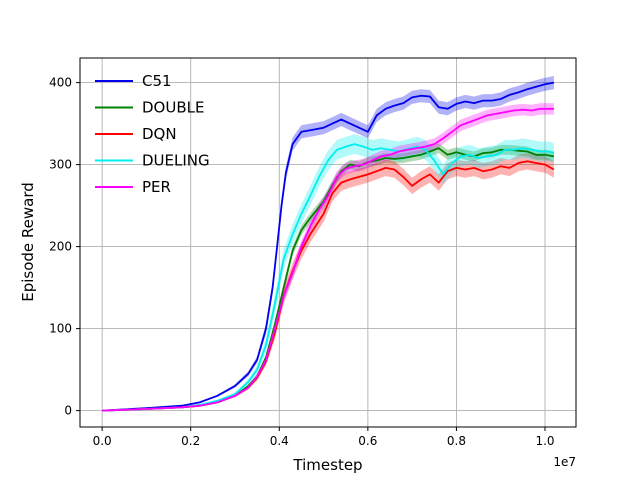 The height and width of the screenshot is (480, 640). What do you see at coordinates (102, 441) in the screenshot?
I see `x-tick-label: 0.0` at bounding box center [102, 441].